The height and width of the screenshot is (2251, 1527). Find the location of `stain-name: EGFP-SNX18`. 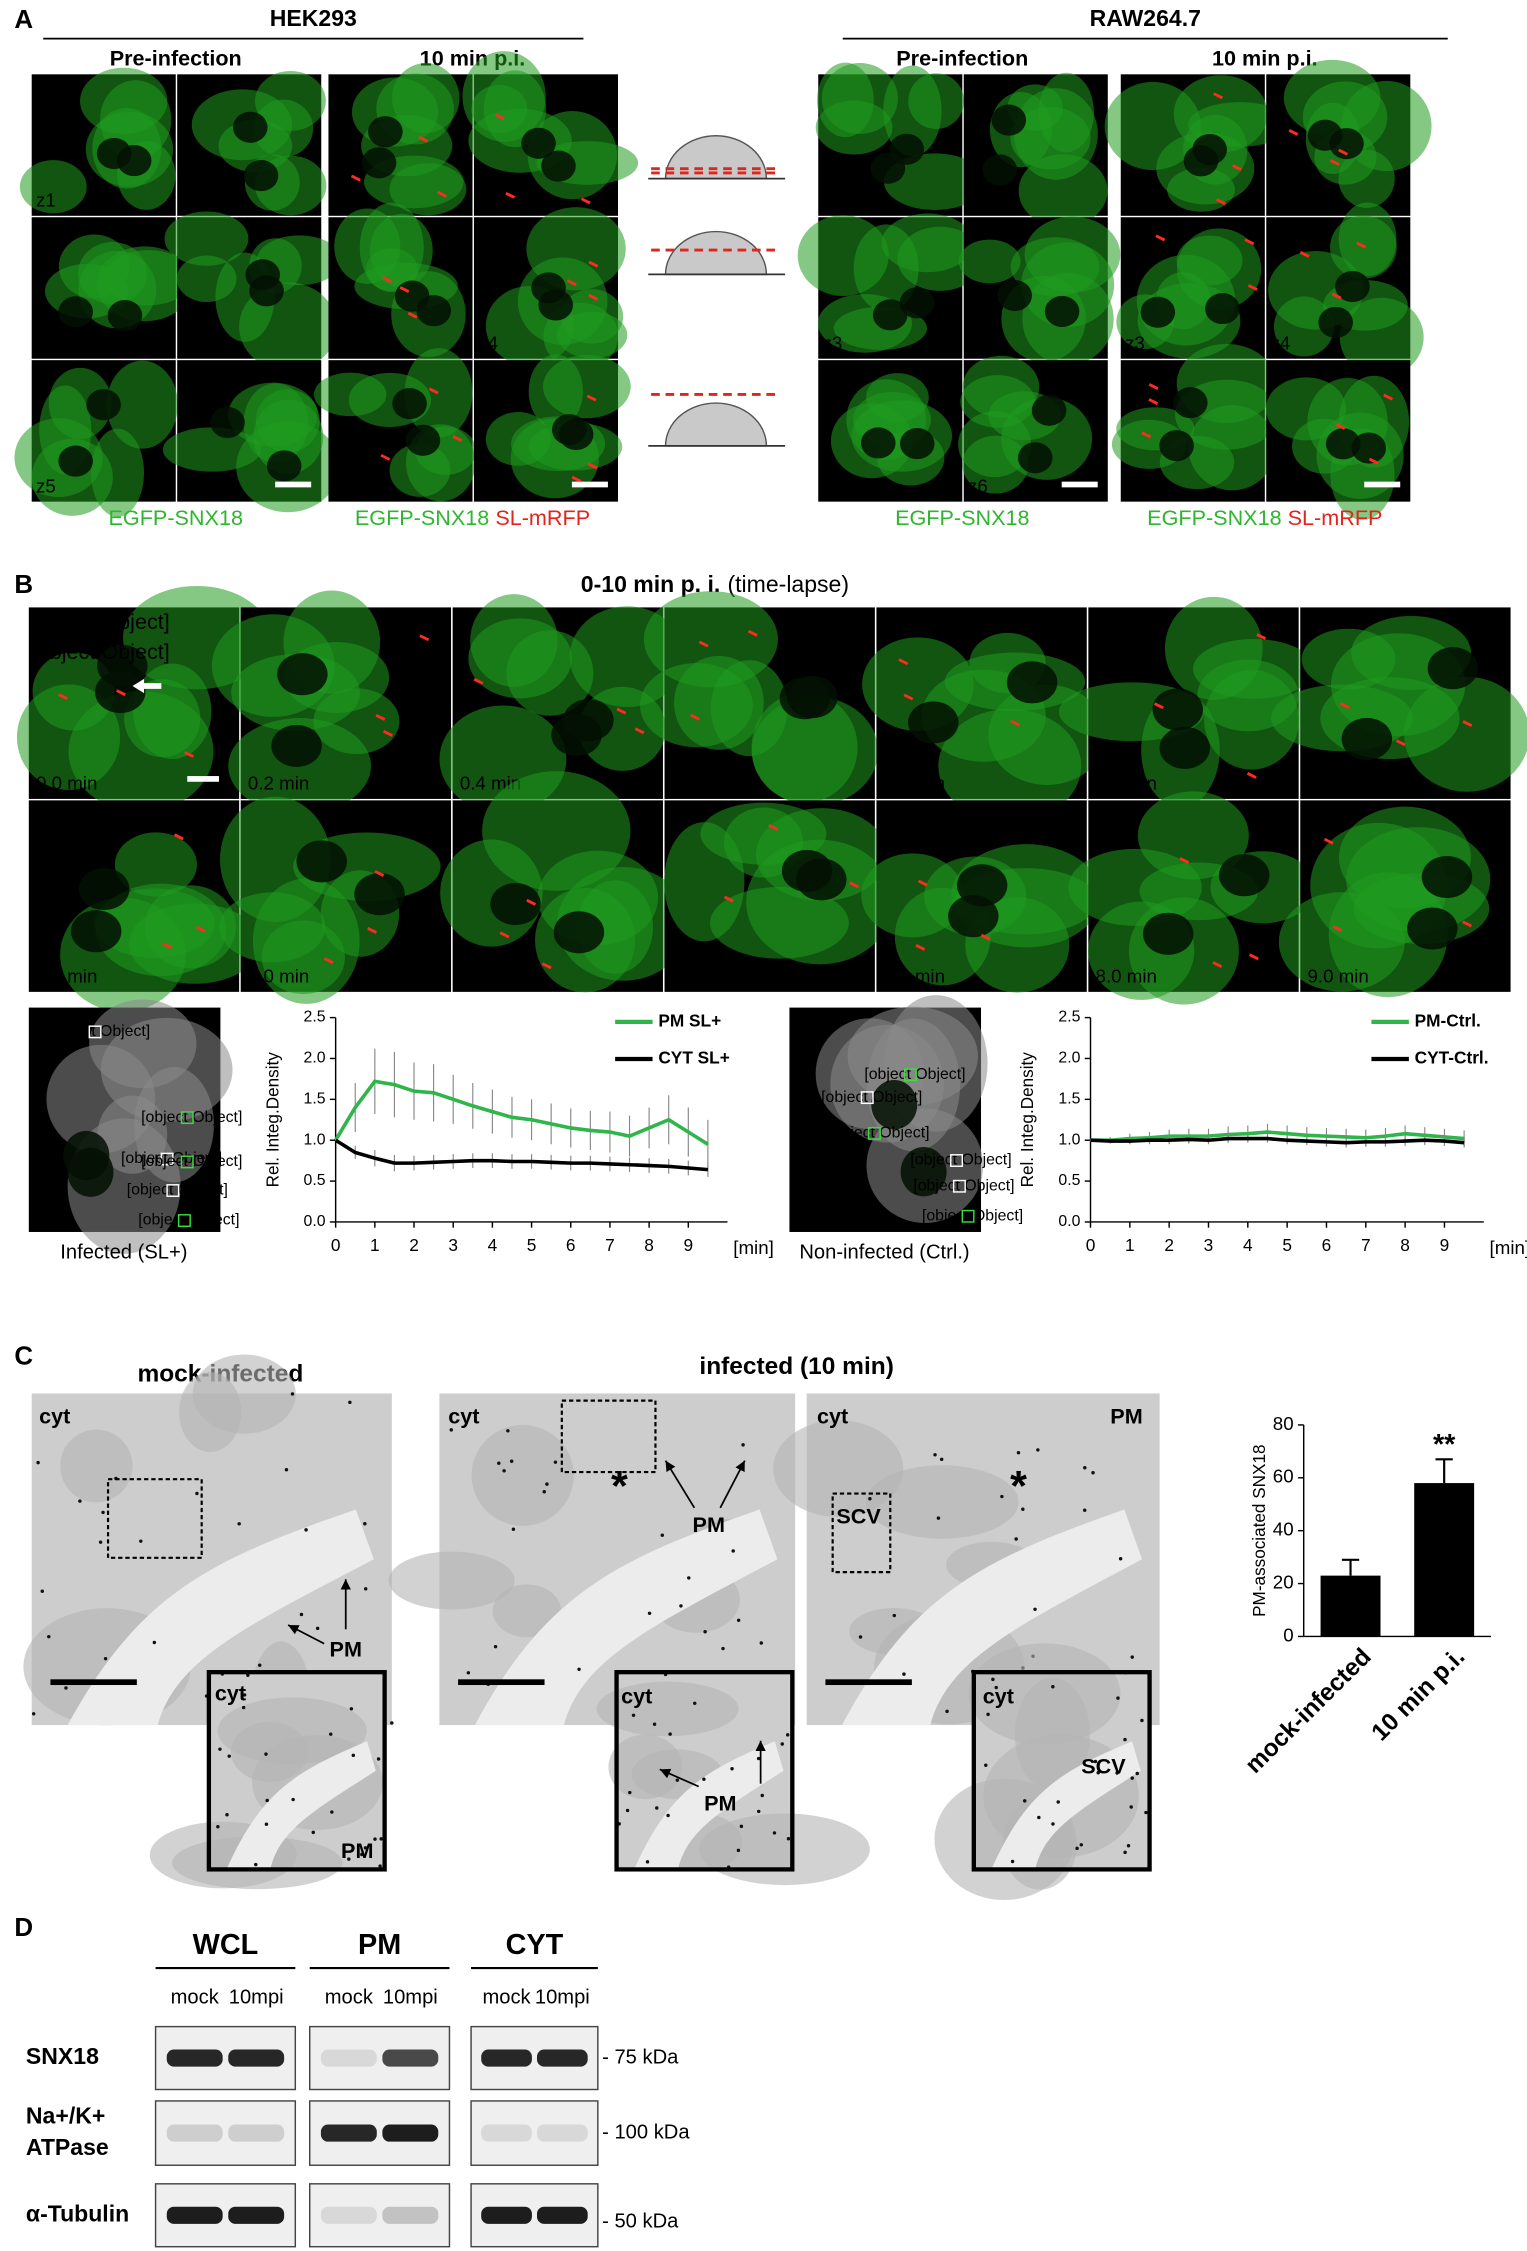

stain-name: EGFP-SNX18 is located at coordinates (962, 518).